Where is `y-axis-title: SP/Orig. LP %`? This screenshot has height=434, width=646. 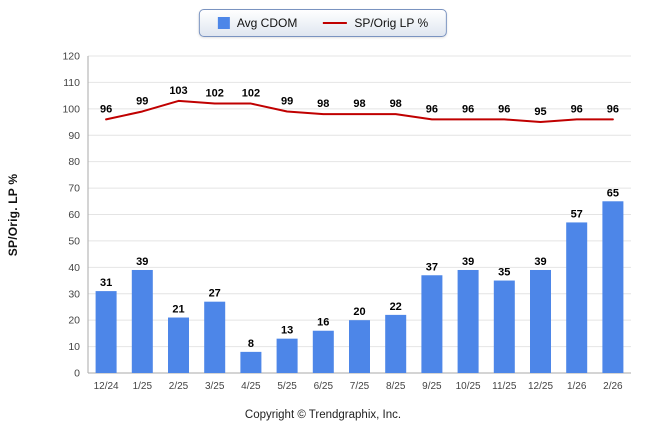
y-axis-title: SP/Orig. LP % is located at coordinates (13, 215).